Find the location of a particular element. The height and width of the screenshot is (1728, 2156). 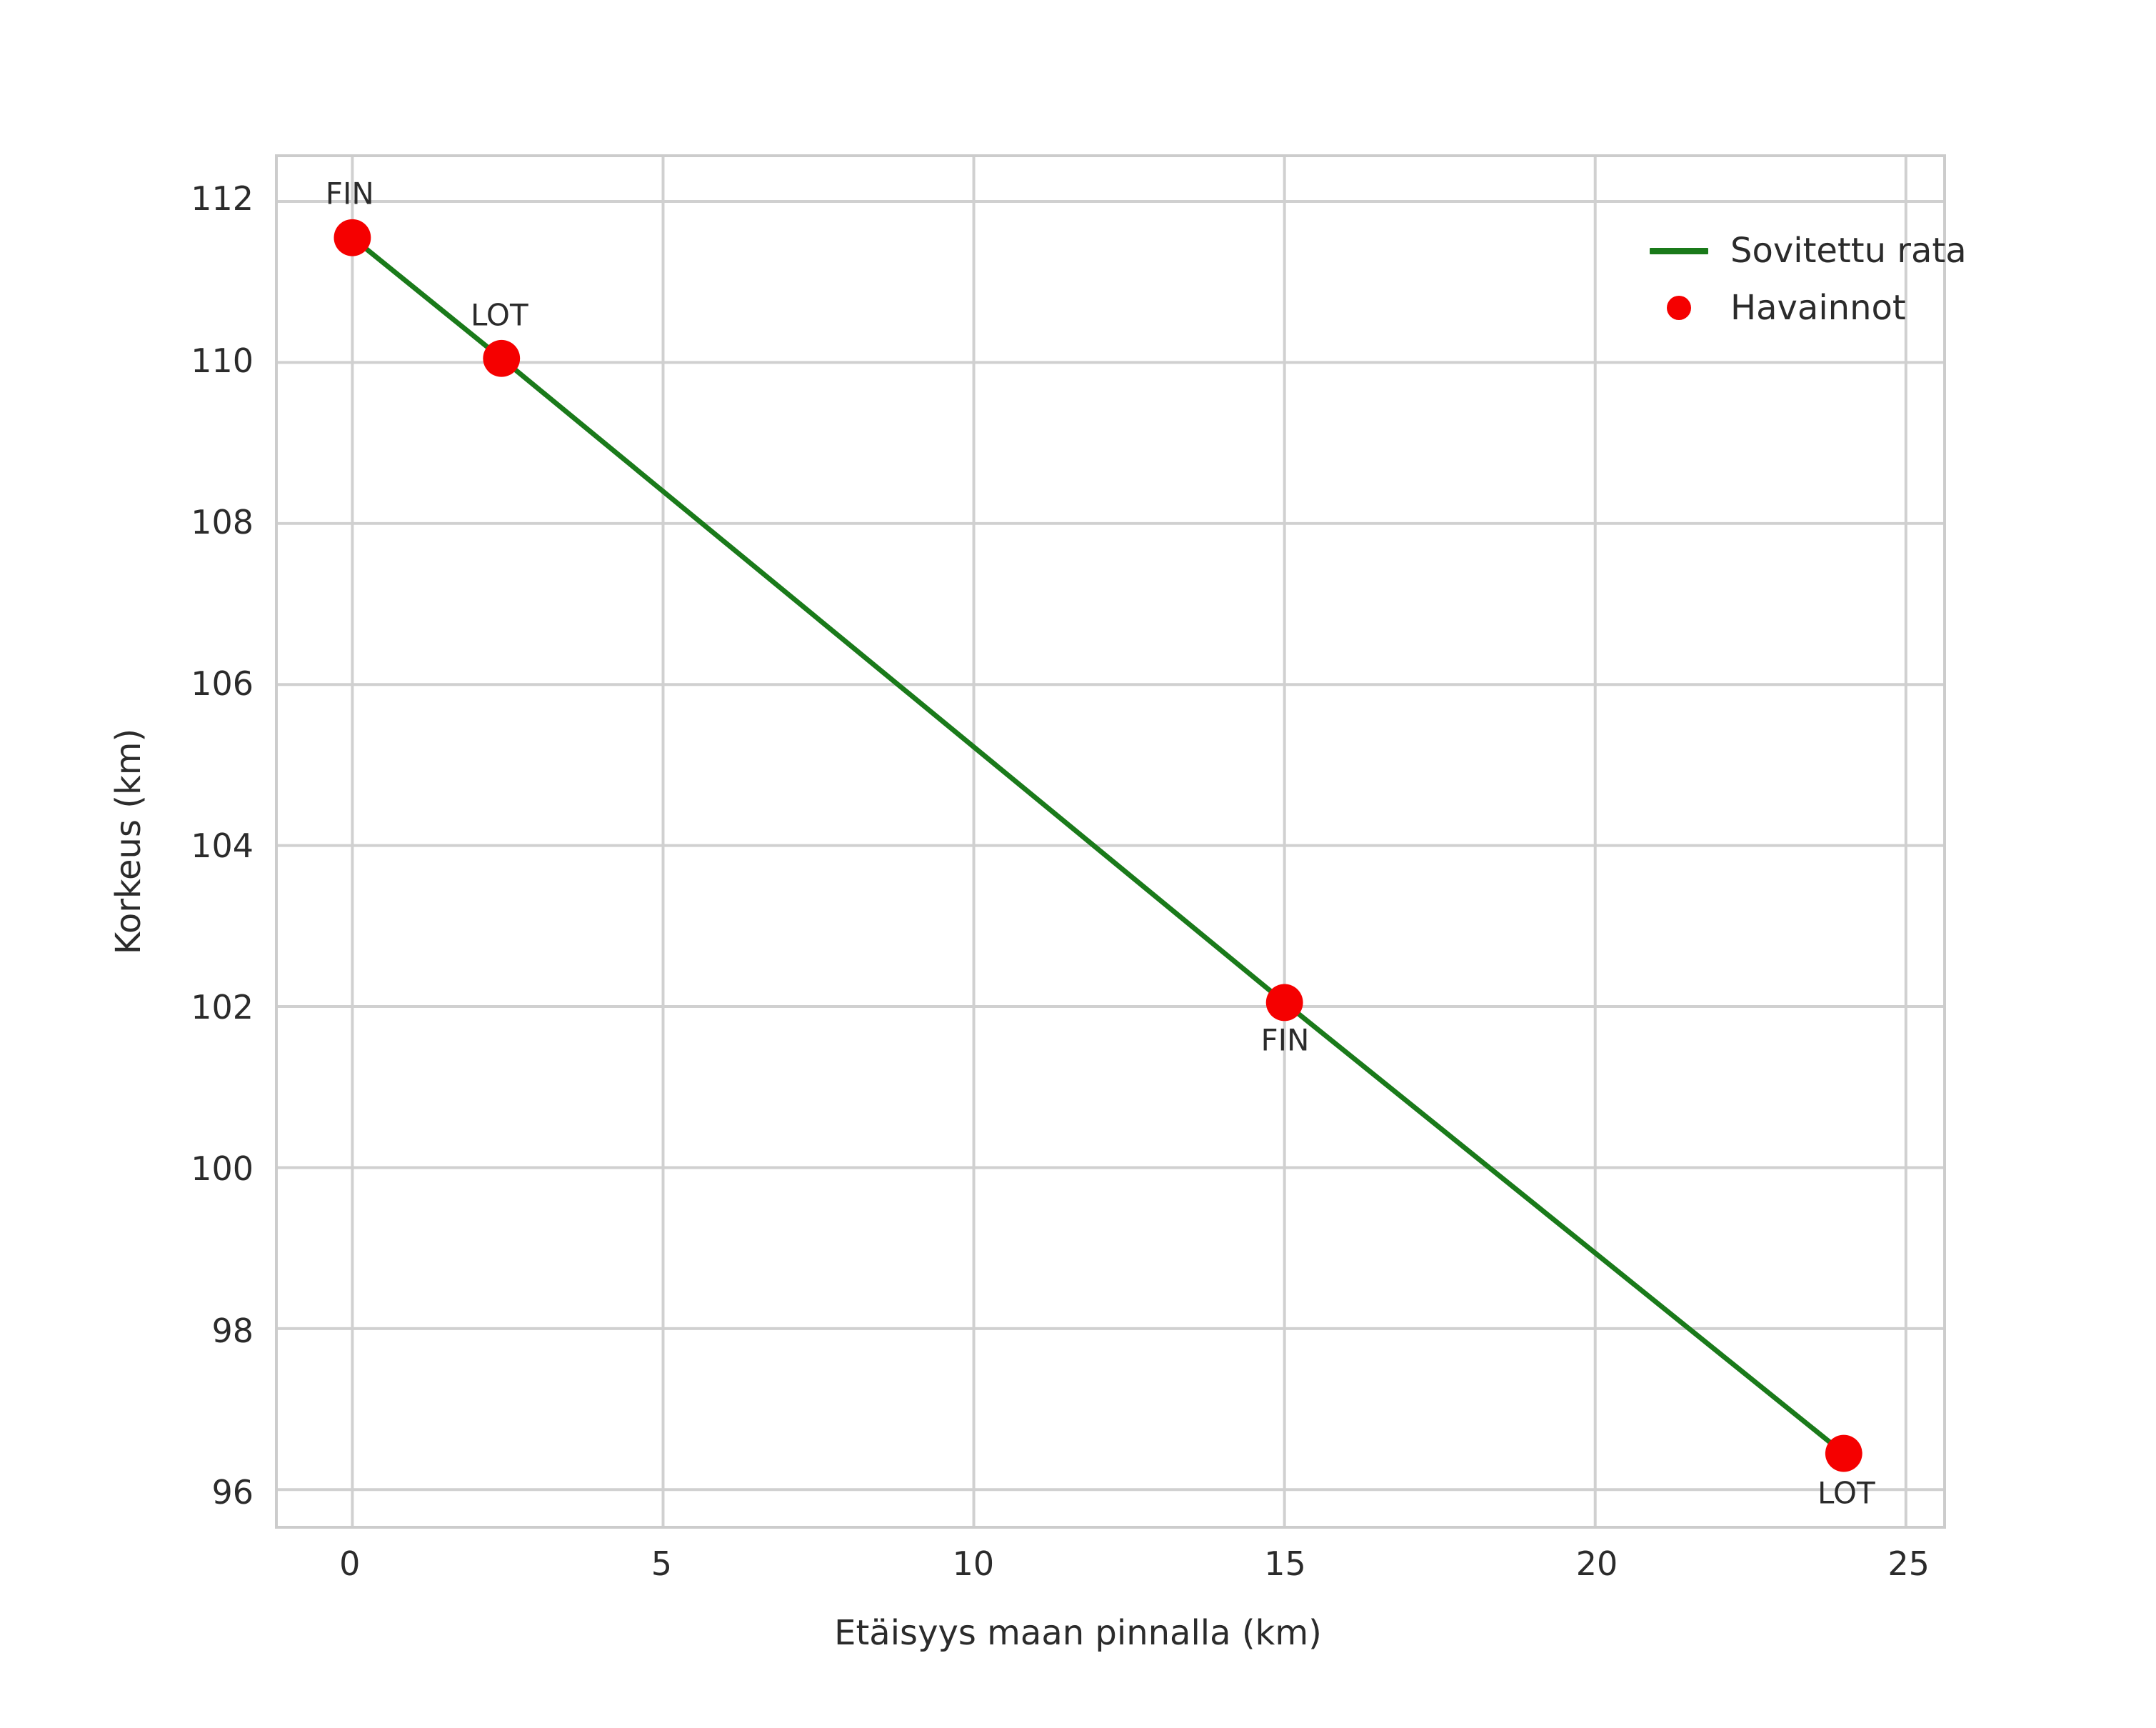

y-tick-label: 108 is located at coordinates (223, 521).